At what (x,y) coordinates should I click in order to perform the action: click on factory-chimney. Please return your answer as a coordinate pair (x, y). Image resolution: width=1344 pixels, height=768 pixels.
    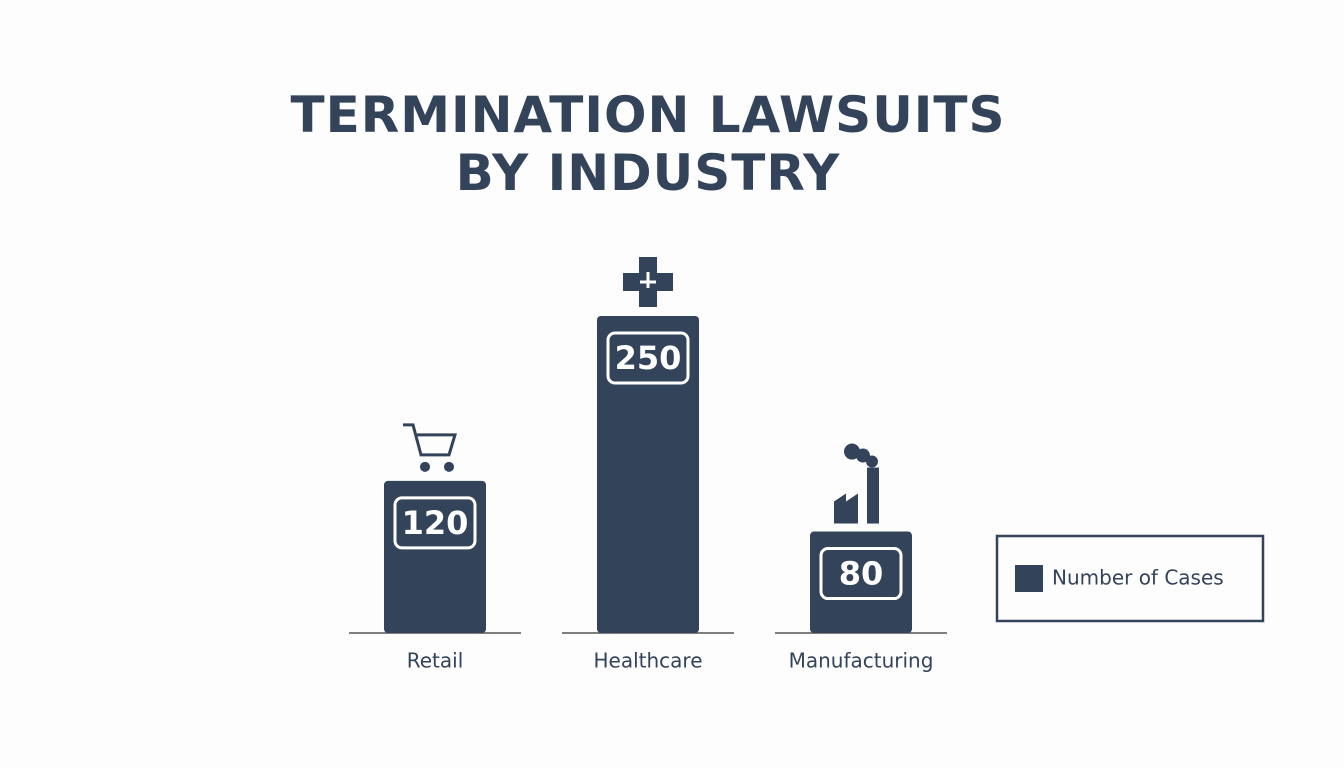
    Looking at the image, I should click on (873, 495).